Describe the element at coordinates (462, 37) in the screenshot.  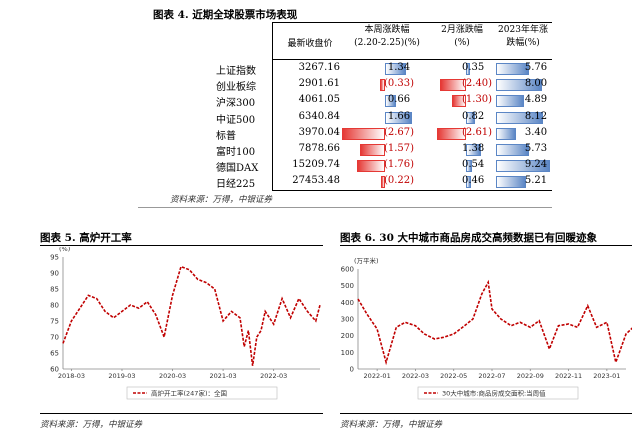
I see `header-feb: 2月涨跌幅 (%)` at that location.